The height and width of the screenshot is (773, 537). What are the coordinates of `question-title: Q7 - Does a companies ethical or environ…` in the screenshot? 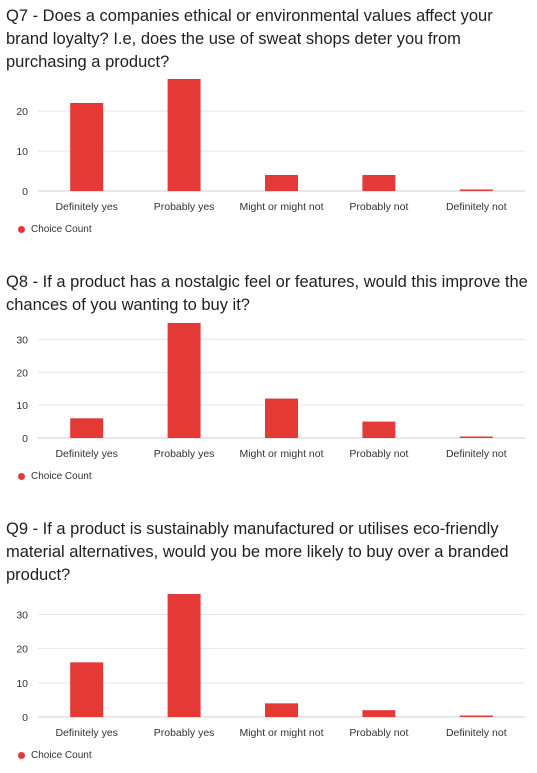 It's located at (249, 39).